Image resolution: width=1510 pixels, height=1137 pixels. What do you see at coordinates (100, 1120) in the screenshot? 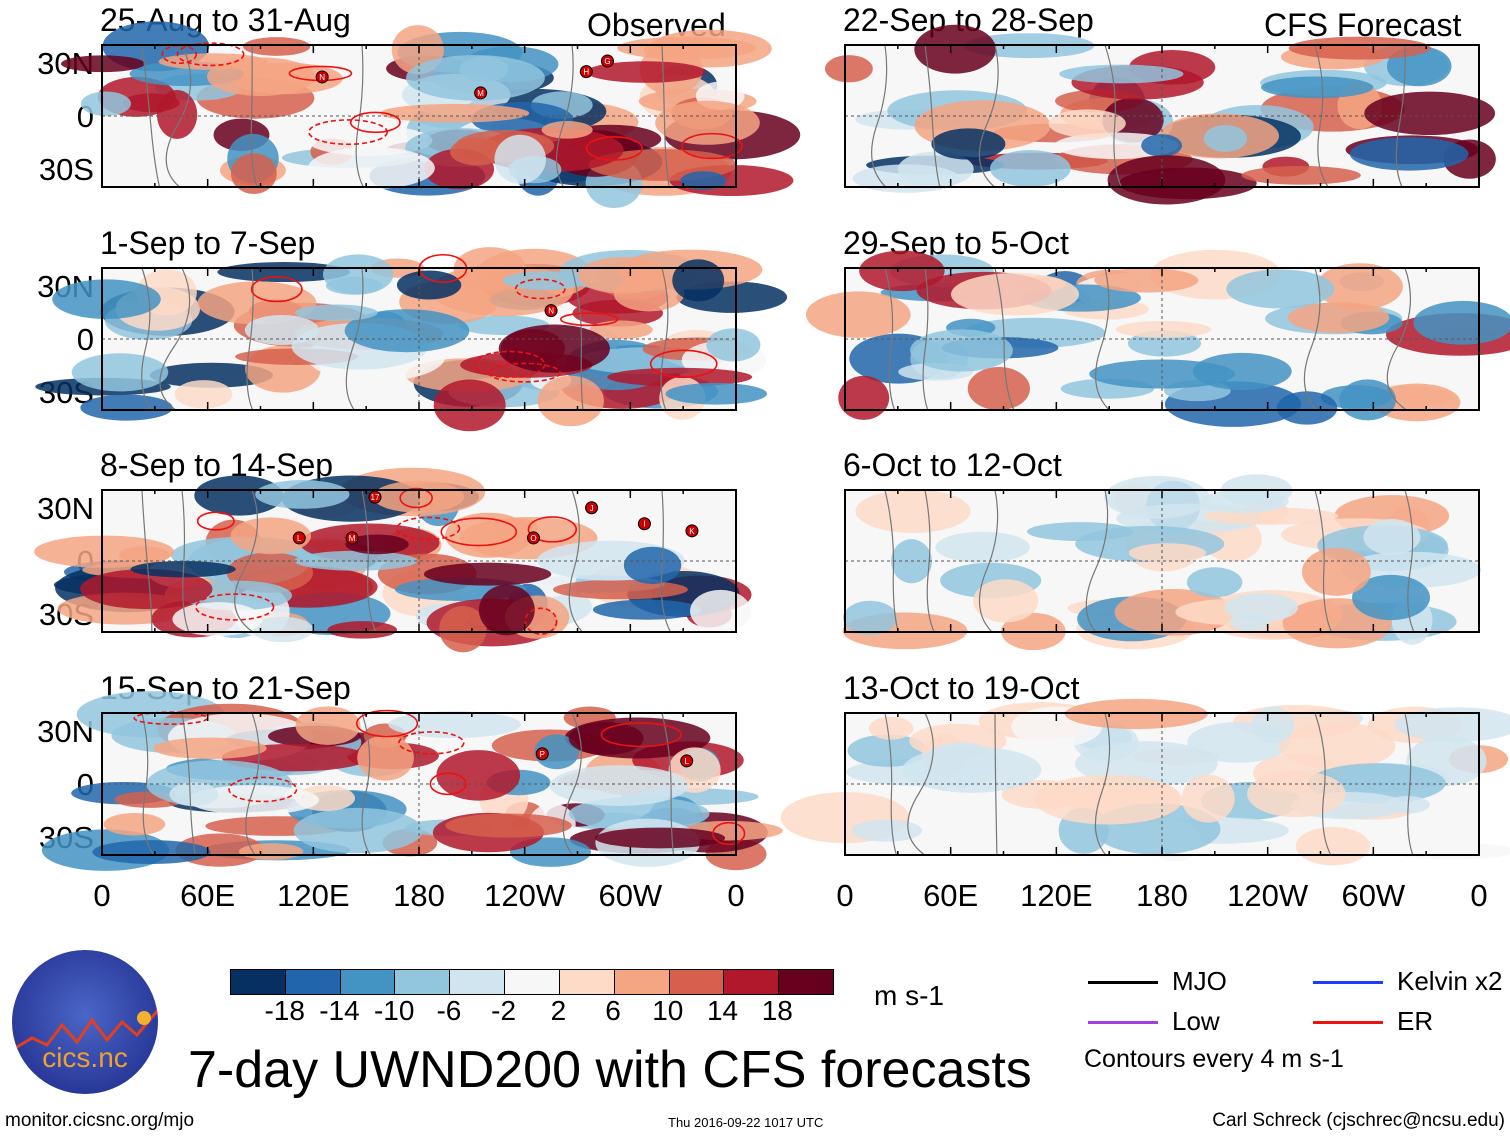
I see `footer-url: monitor.cicsnc.org/mjo` at bounding box center [100, 1120].